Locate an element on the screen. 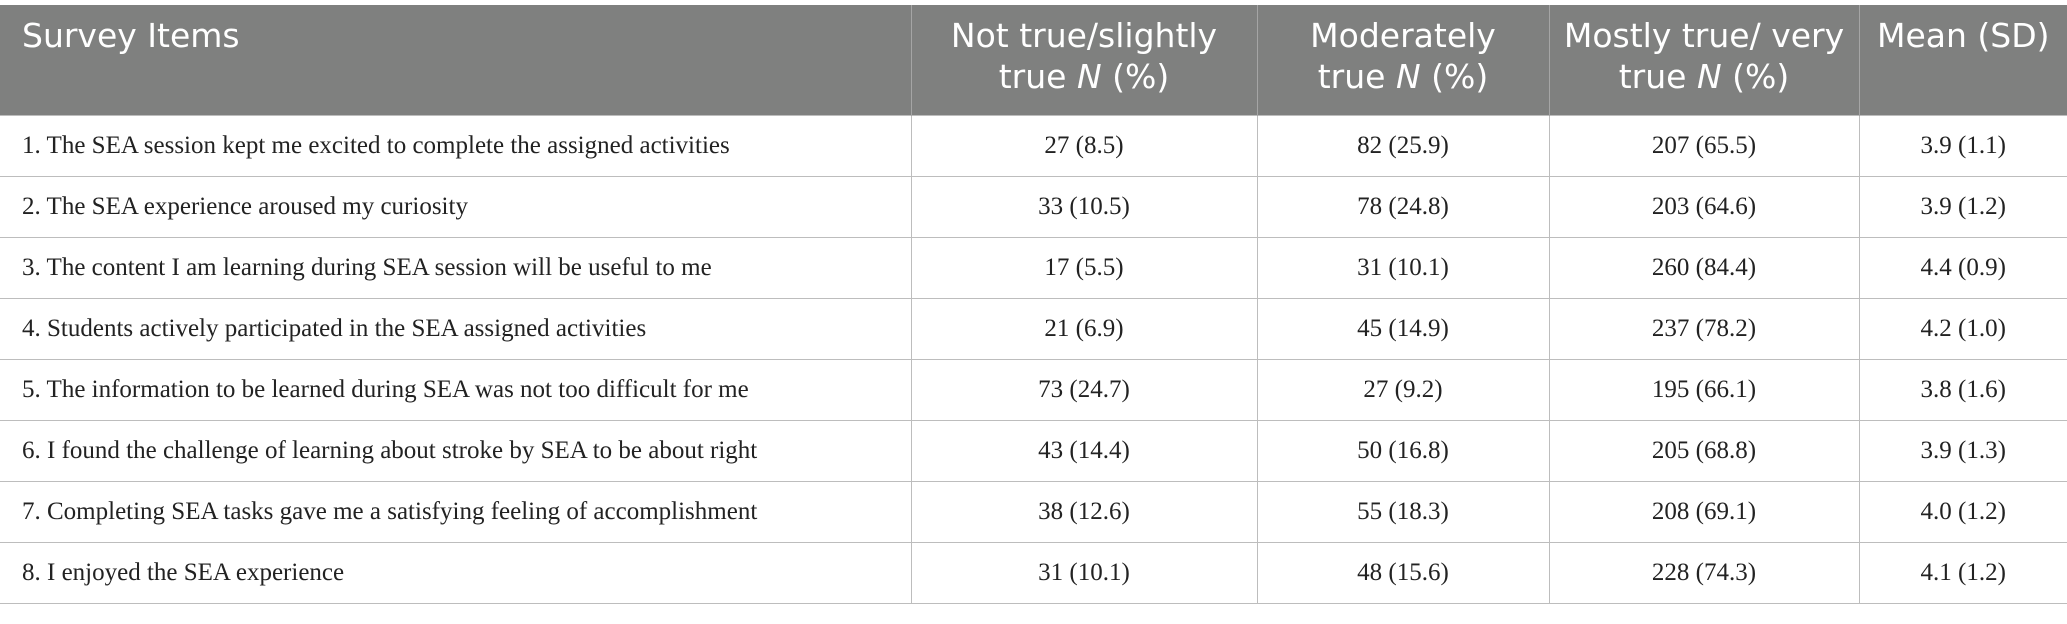 Image resolution: width=2067 pixels, height=624 pixels. value-cell: 27 (9.2) is located at coordinates (1402, 389).